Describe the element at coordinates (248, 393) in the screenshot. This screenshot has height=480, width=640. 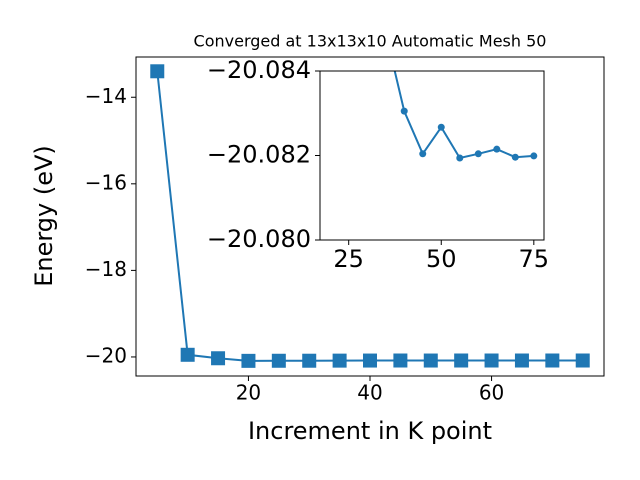
I see `x-tick-label: 20` at that location.